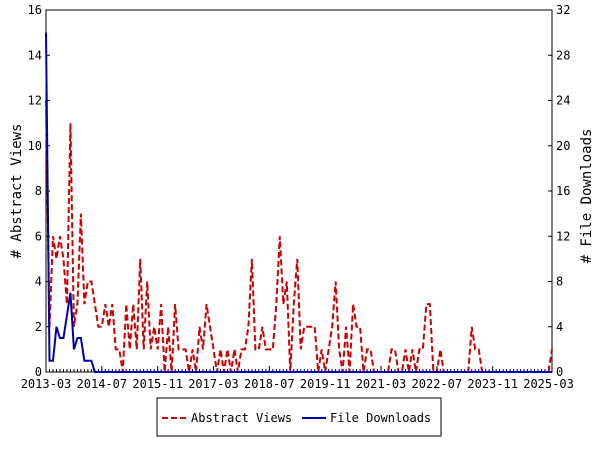  I want to click on y-left-tick-label: 16, so click(35, 10).